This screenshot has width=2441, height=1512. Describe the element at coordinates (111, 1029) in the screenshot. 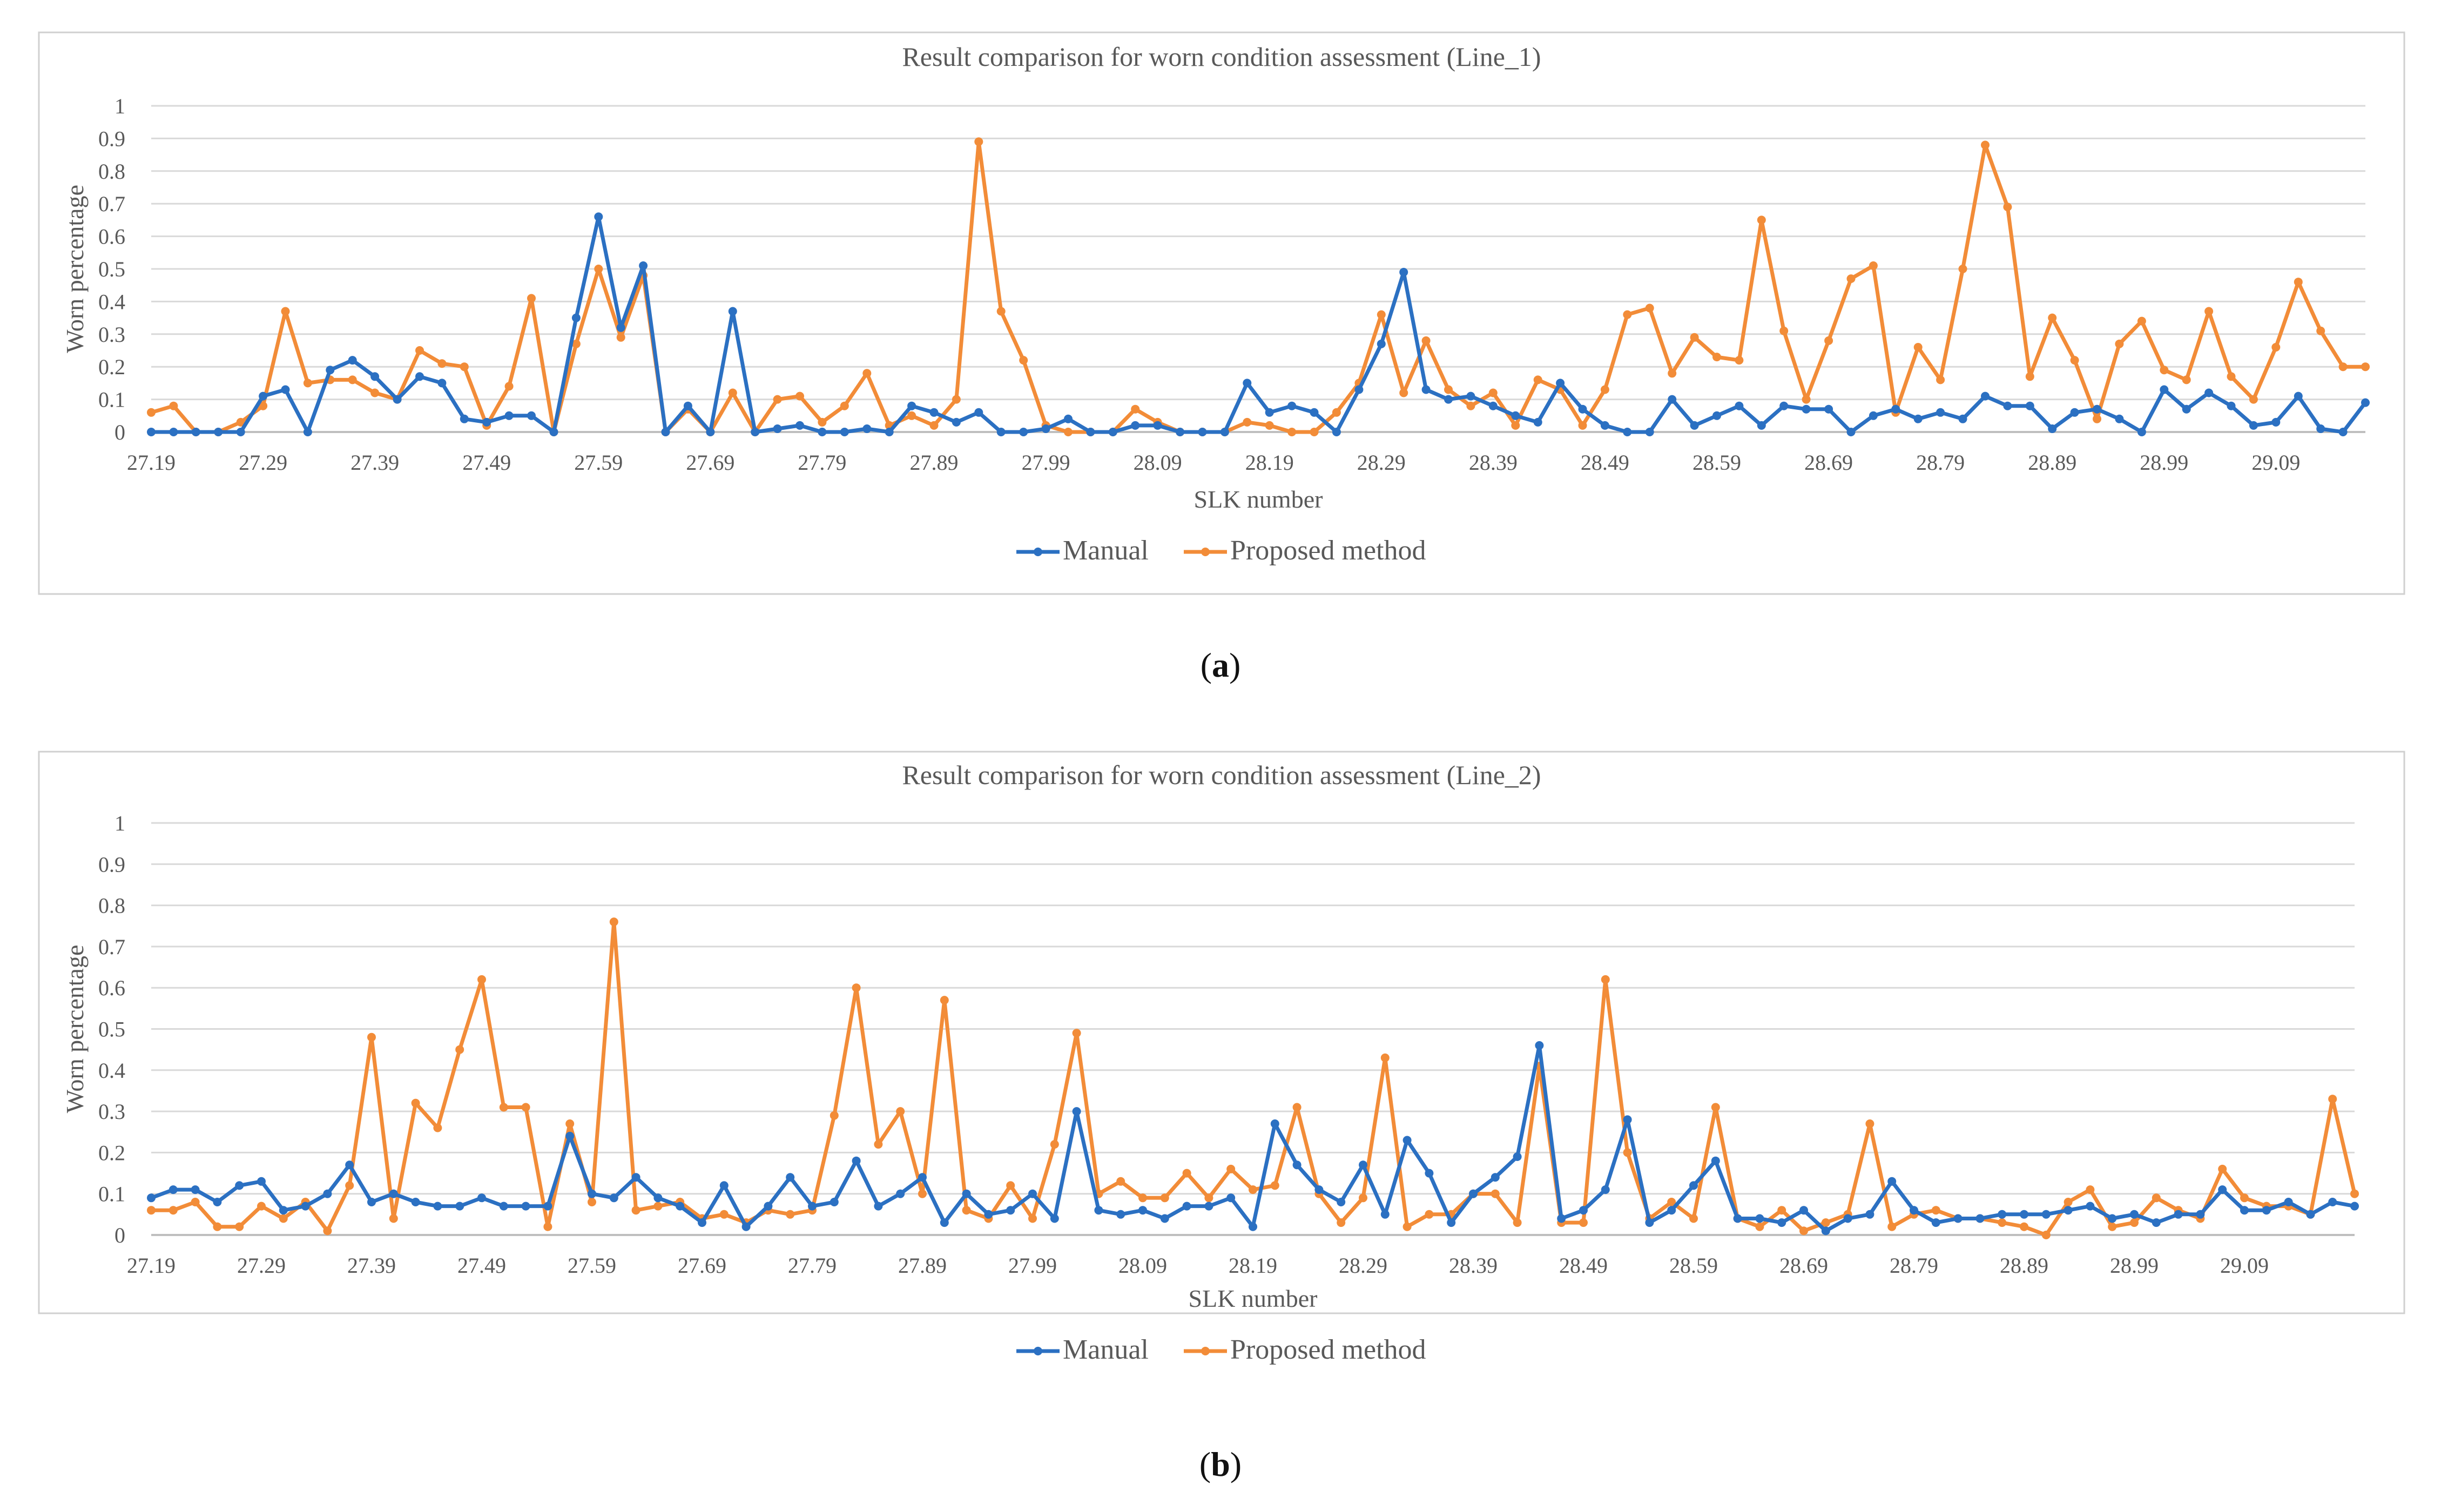

I see `y-tick-label: 0.5` at that location.